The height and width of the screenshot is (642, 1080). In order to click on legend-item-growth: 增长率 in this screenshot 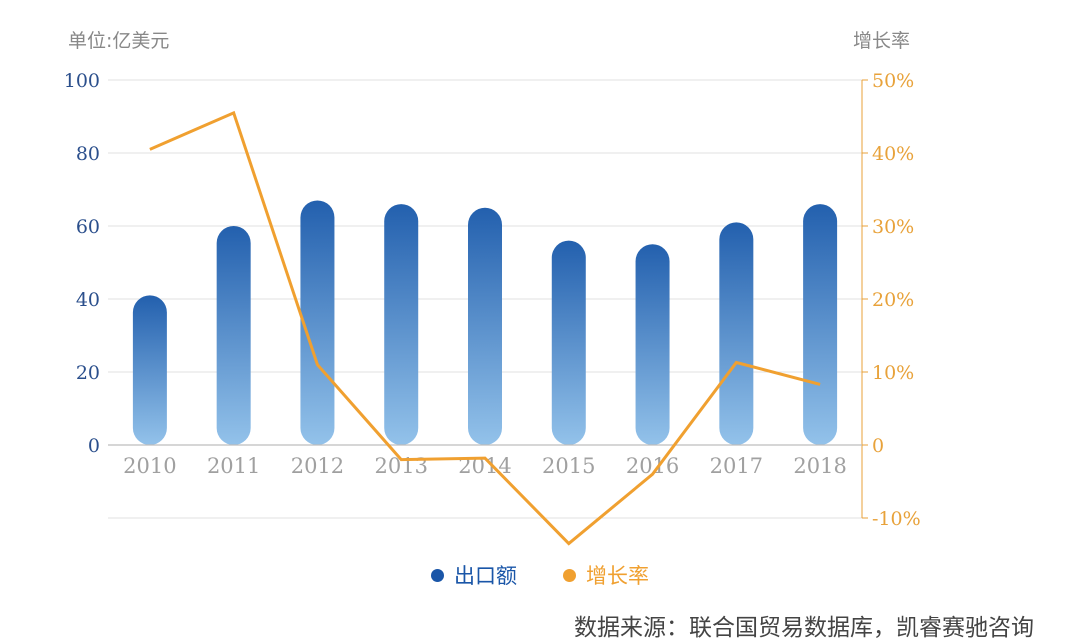, I will do `click(606, 575)`.